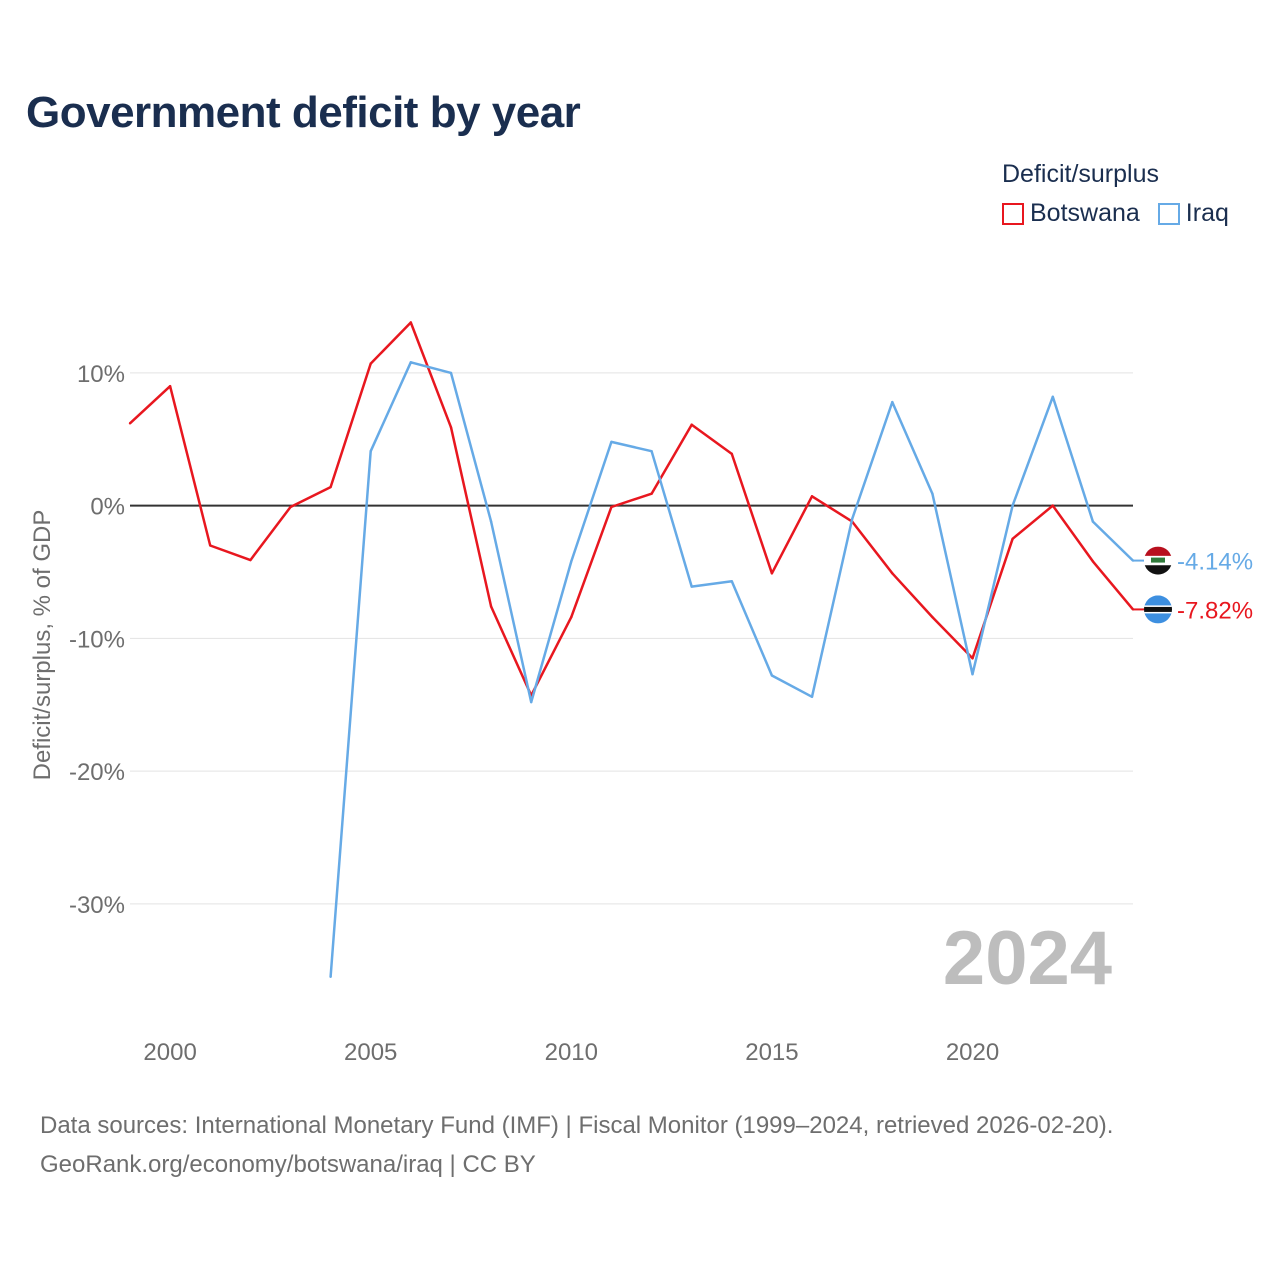 The height and width of the screenshot is (1280, 1280). I want to click on x-tick-label: 2005, so click(370, 1052).